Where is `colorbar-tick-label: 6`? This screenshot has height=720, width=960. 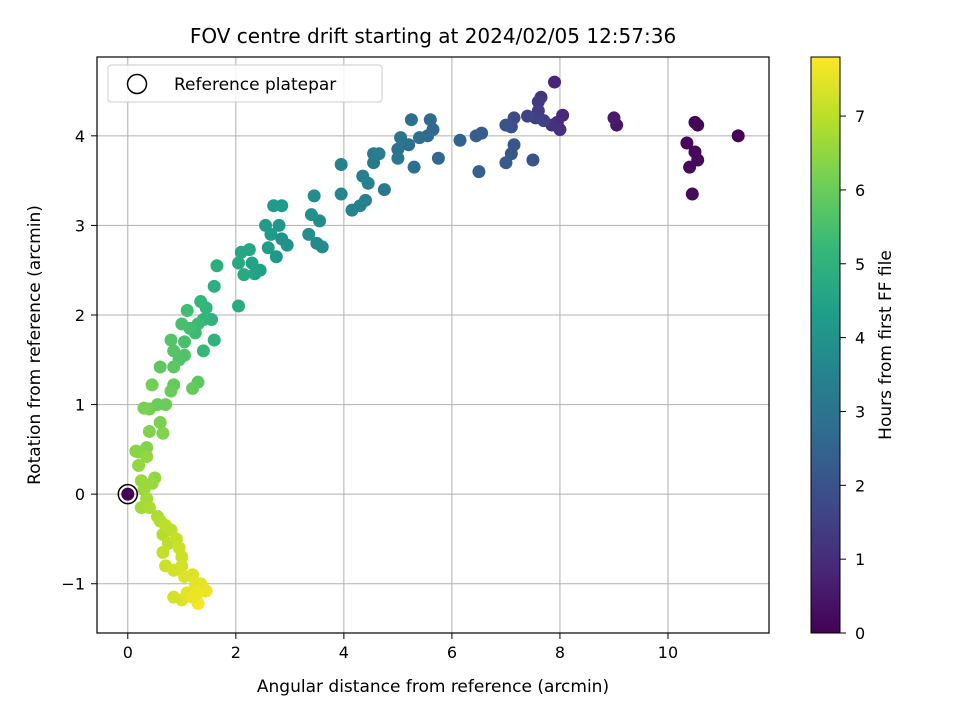 colorbar-tick-label: 6 is located at coordinates (860, 190).